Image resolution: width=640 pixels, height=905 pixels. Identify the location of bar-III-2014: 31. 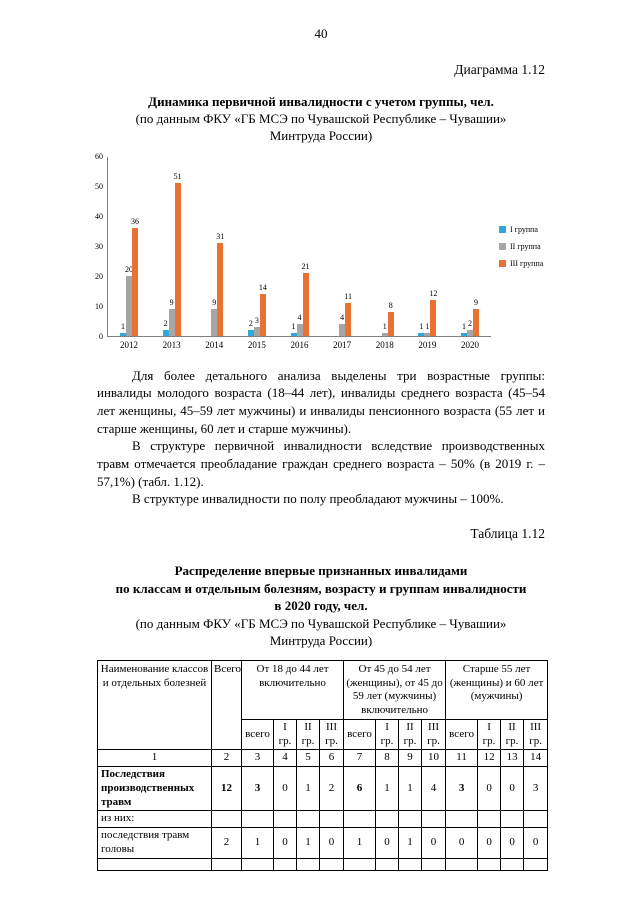
(220, 284).